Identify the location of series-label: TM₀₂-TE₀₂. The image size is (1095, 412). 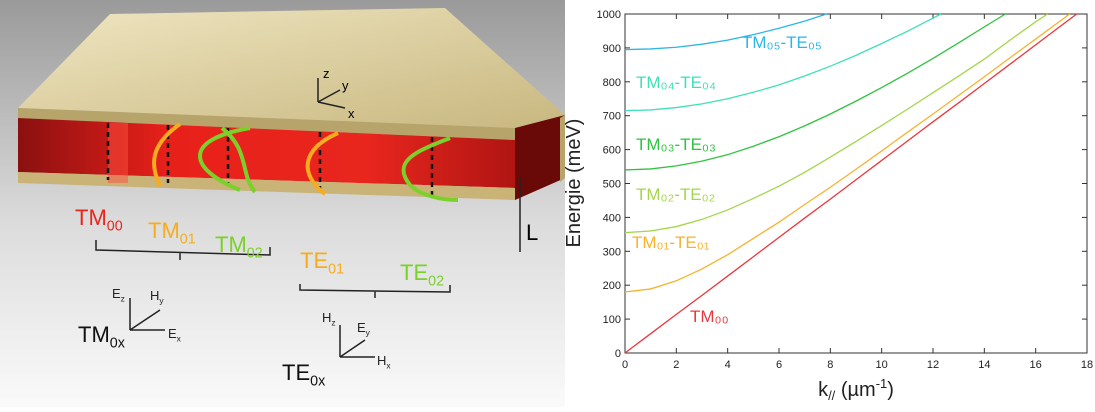
(675, 194).